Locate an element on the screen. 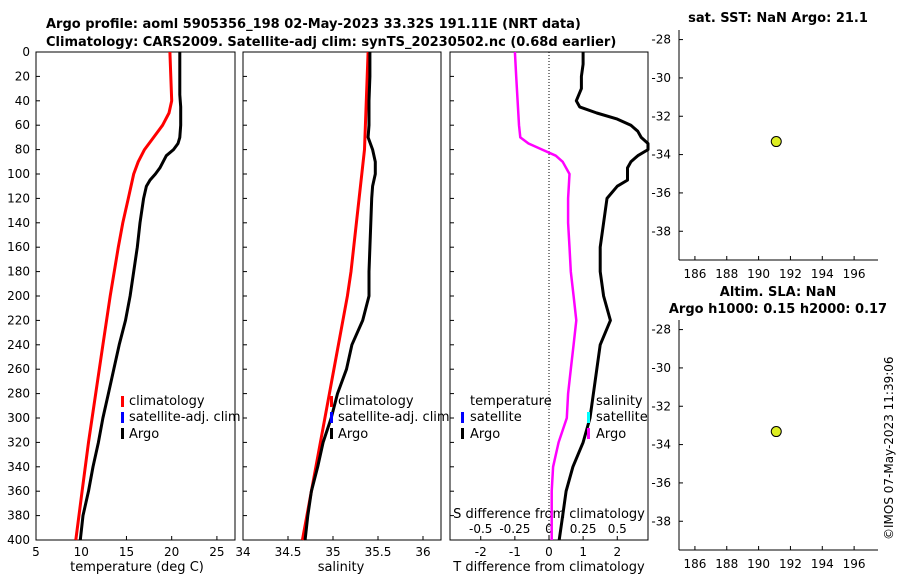 The image size is (900, 580). difference-series-s-diff-argo is located at coordinates (545, 295).